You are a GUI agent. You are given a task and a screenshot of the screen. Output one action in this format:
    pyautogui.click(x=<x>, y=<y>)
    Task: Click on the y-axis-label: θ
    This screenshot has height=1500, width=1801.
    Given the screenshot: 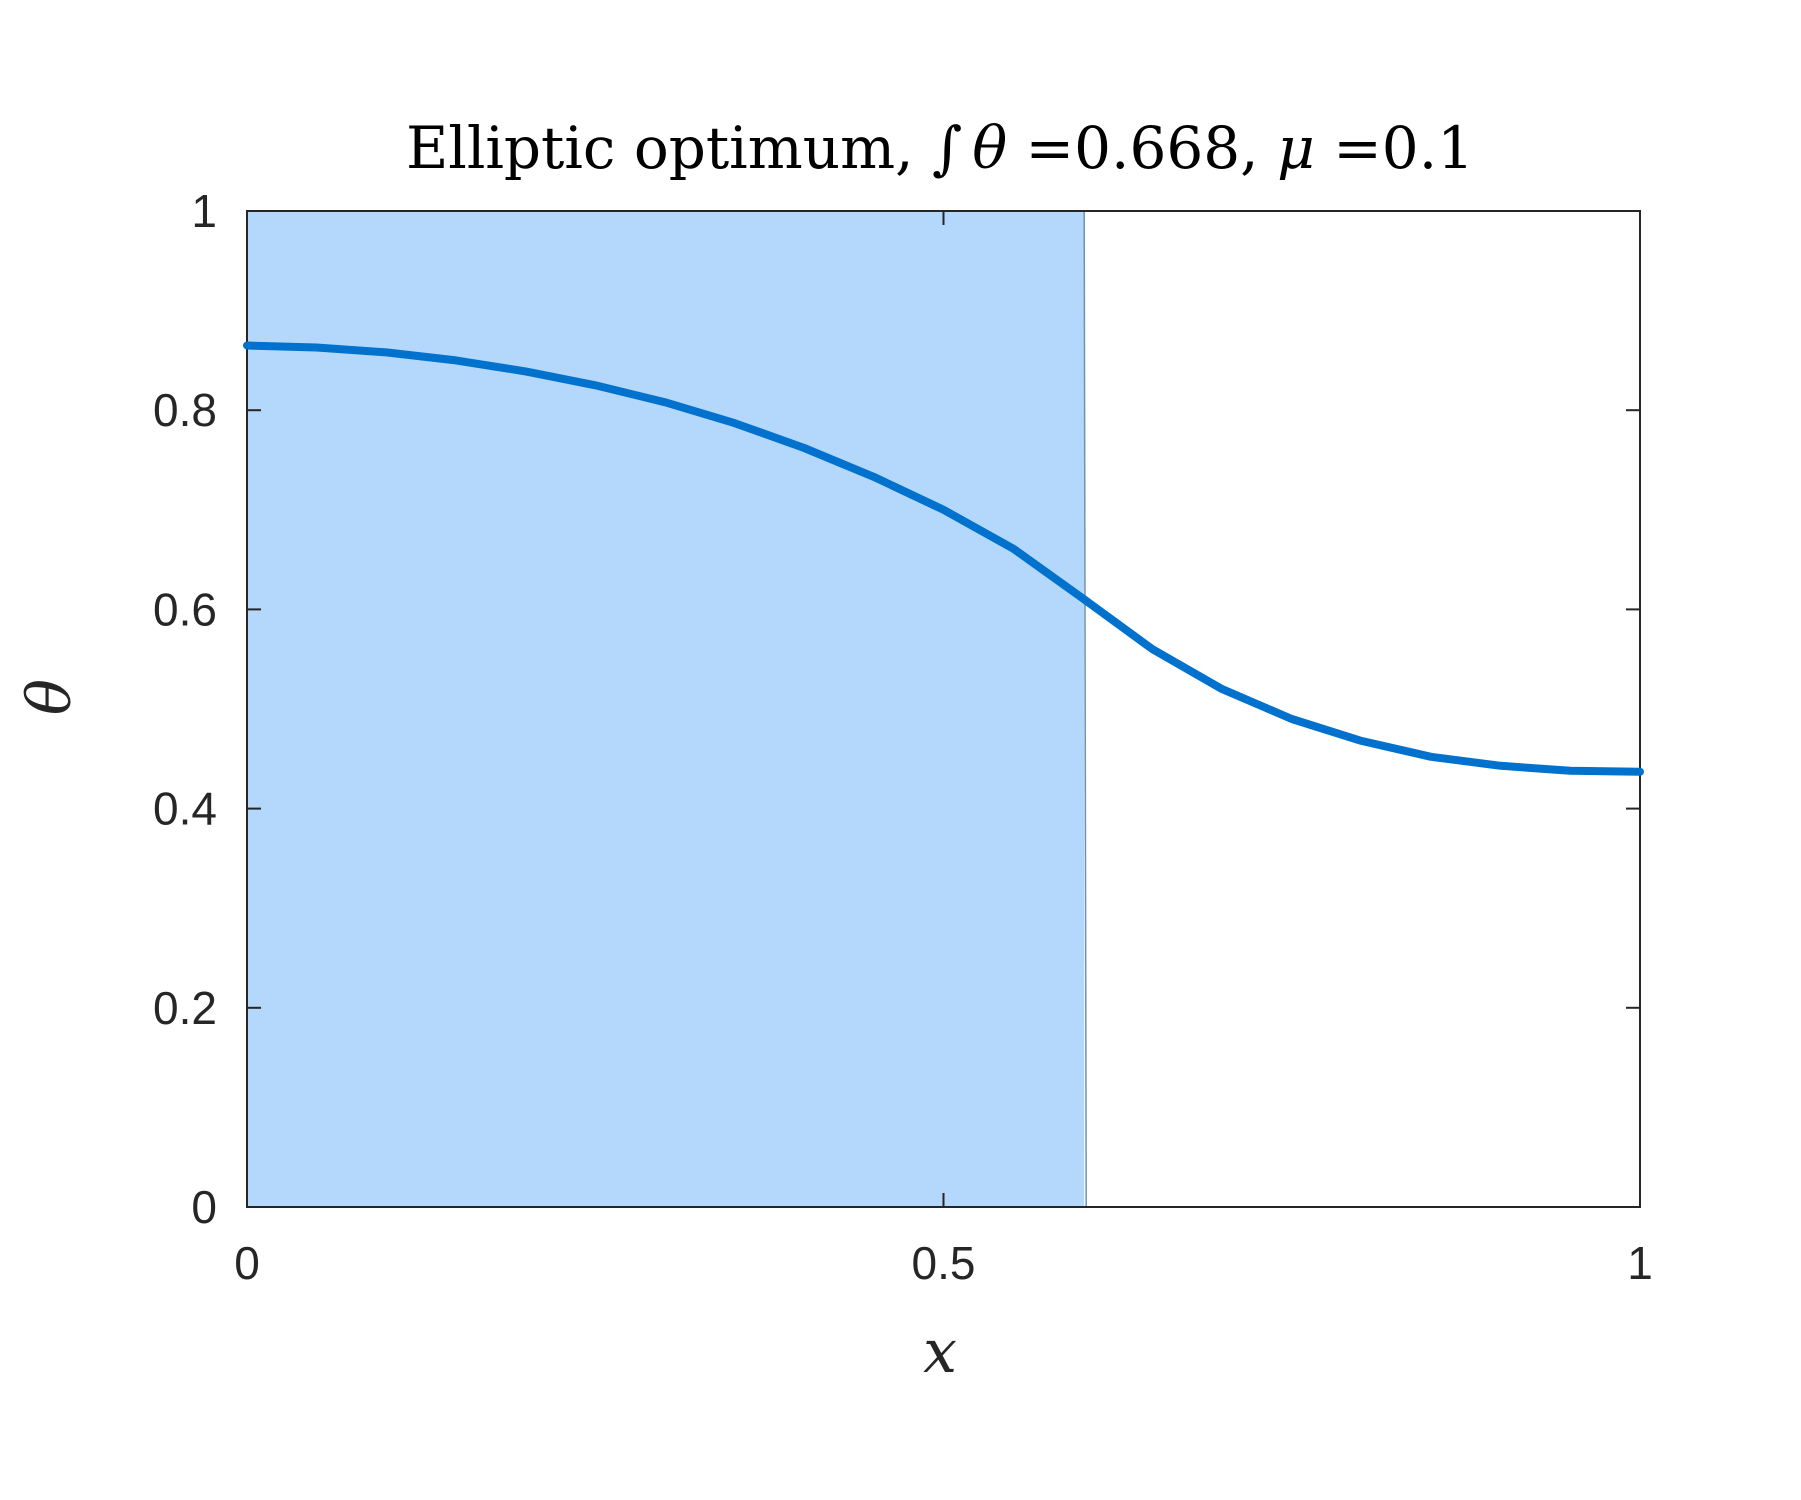 What is the action you would take?
    pyautogui.click(x=50, y=697)
    